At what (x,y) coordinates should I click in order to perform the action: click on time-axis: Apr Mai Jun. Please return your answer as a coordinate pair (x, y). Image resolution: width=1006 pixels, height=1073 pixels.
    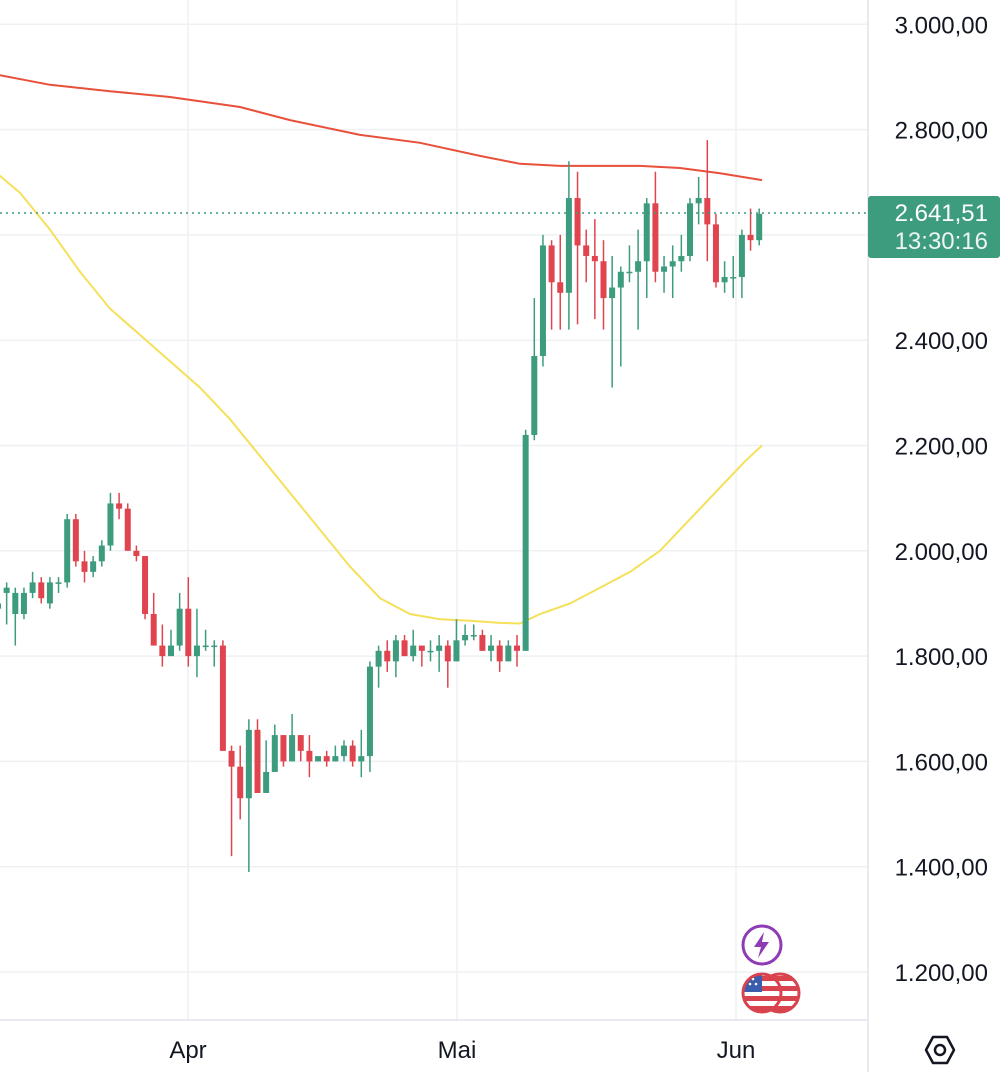
    Looking at the image, I should click on (462, 1050).